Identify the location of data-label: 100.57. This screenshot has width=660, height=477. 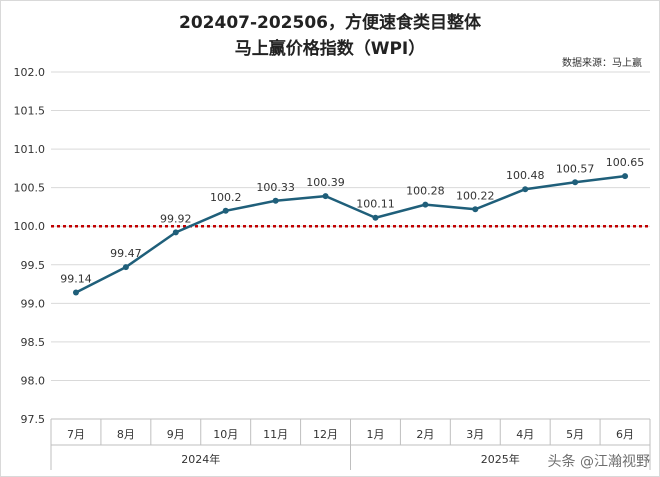
(575, 168).